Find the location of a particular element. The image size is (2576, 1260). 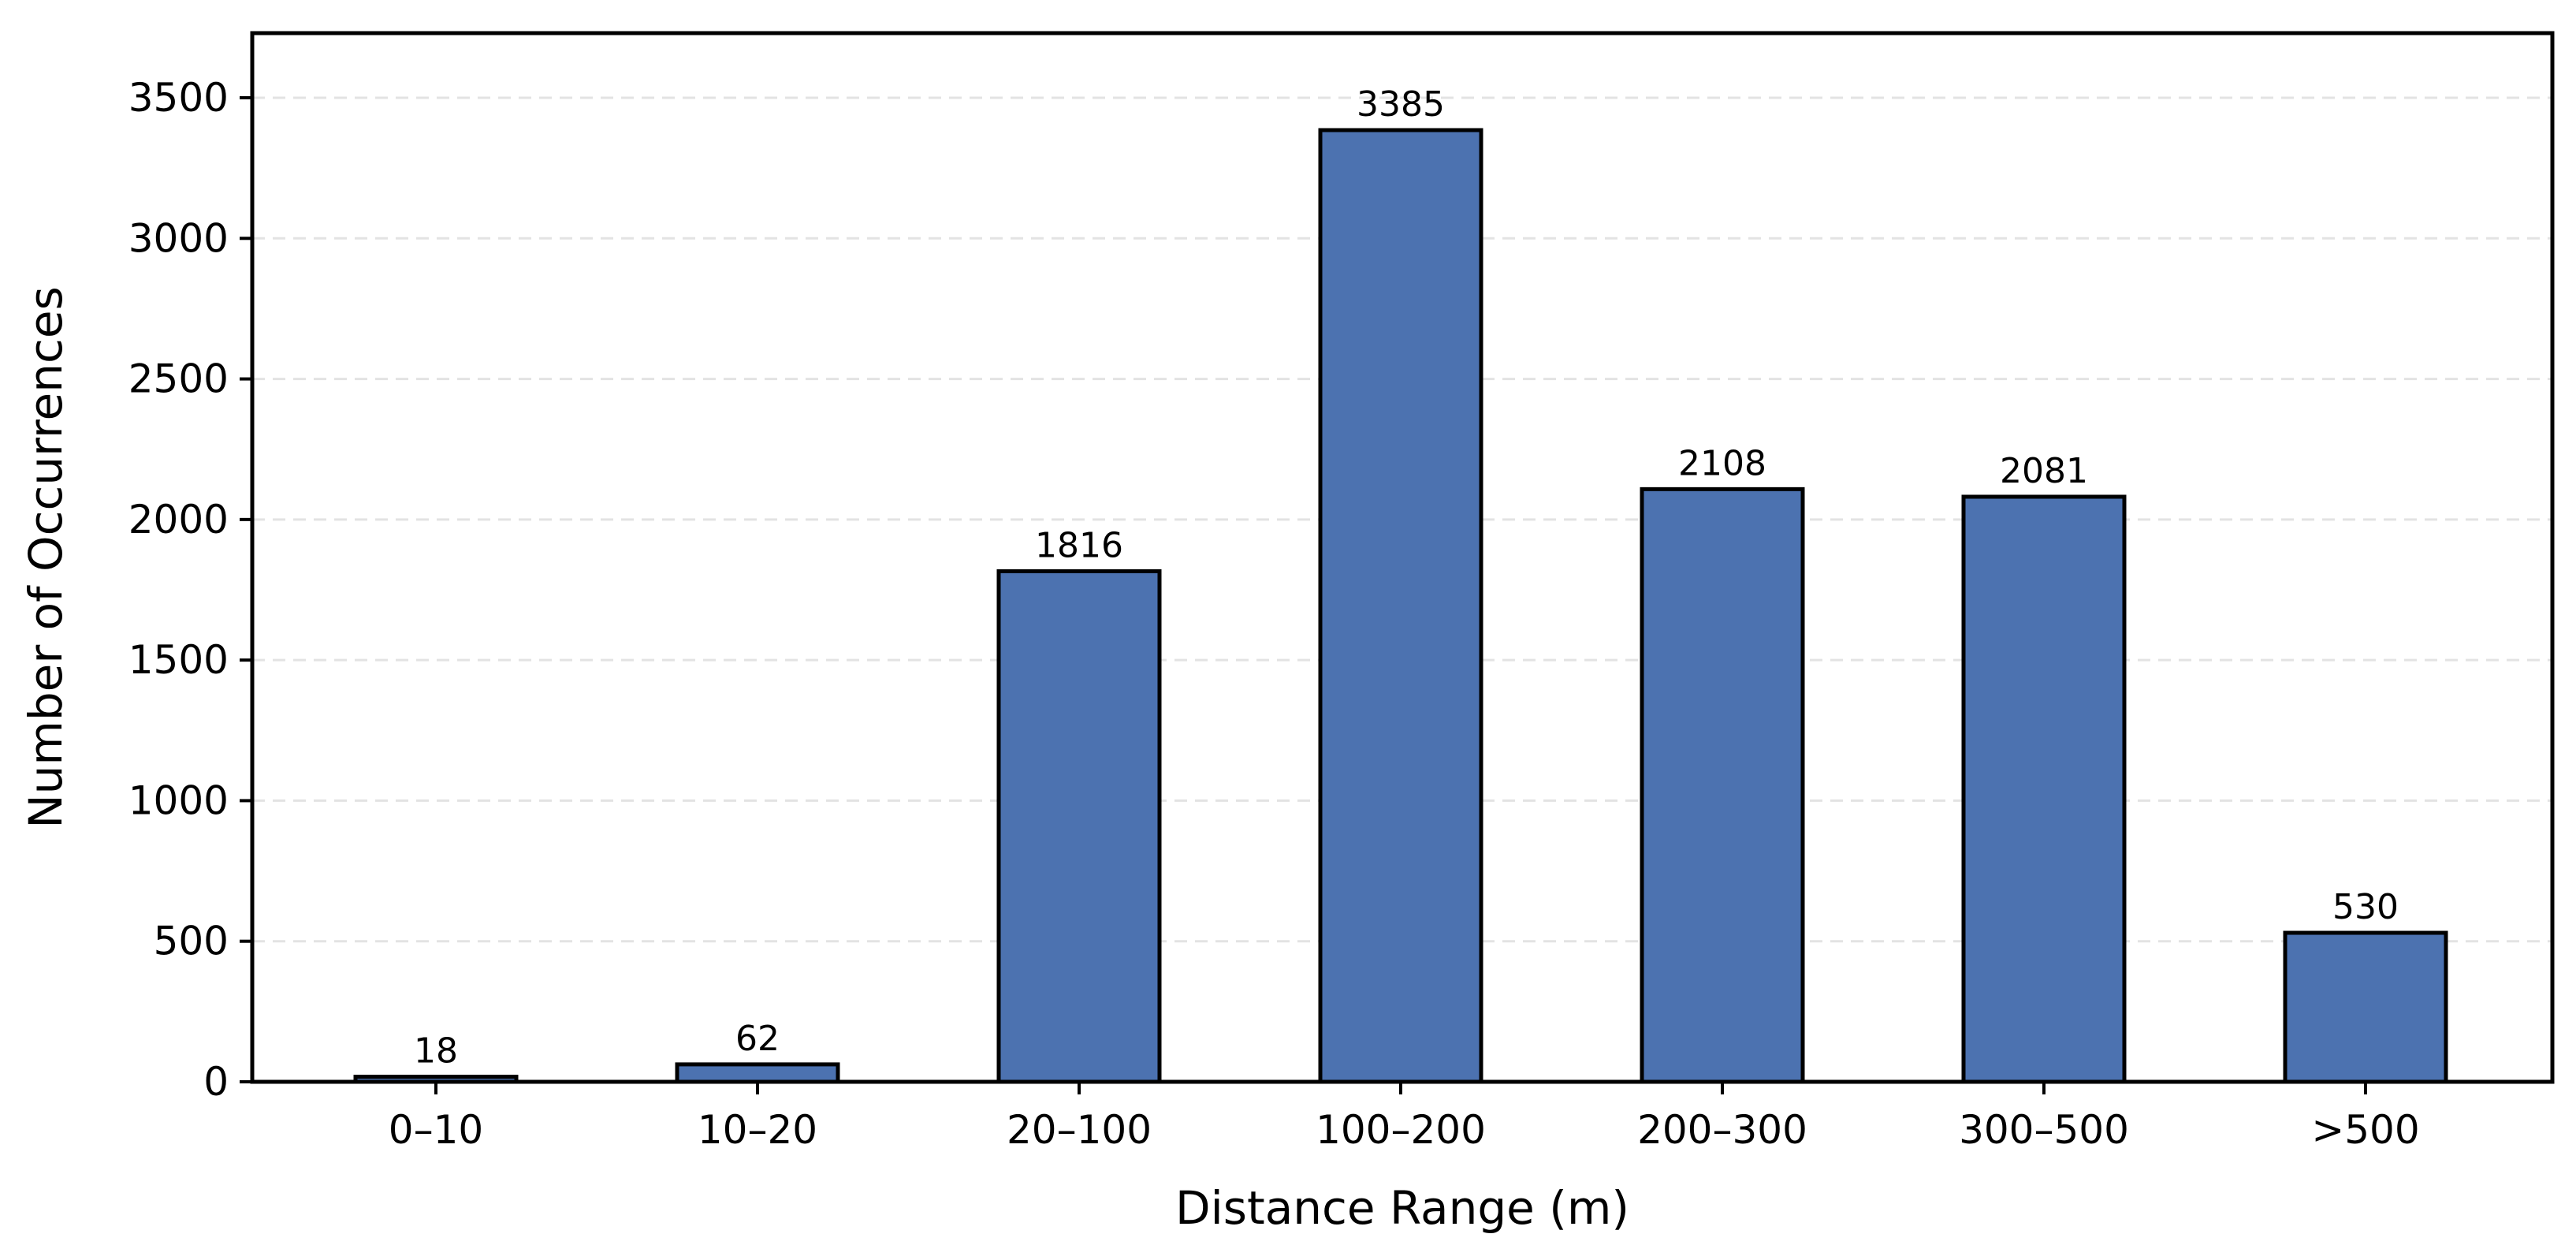

x-tick-label: 200–300 is located at coordinates (1722, 1130).